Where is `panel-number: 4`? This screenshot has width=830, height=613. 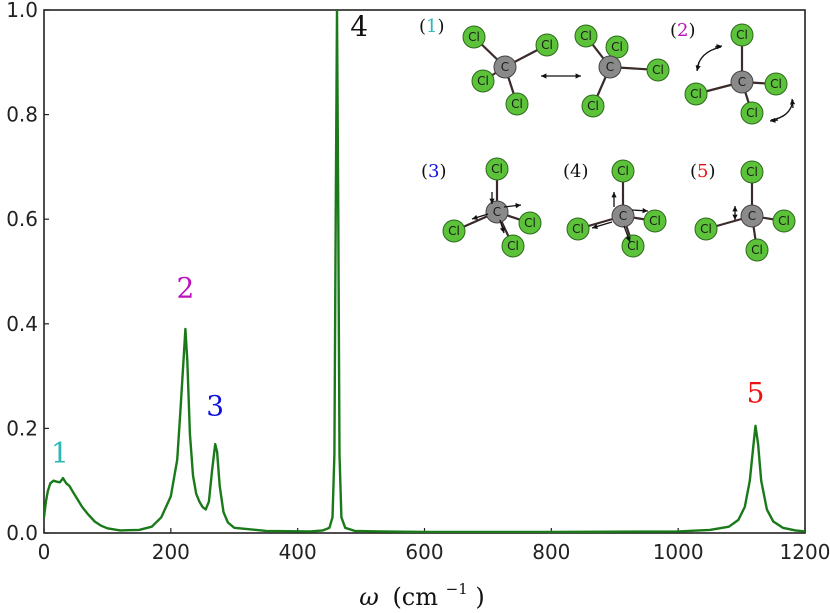 panel-number: 4 is located at coordinates (575, 171).